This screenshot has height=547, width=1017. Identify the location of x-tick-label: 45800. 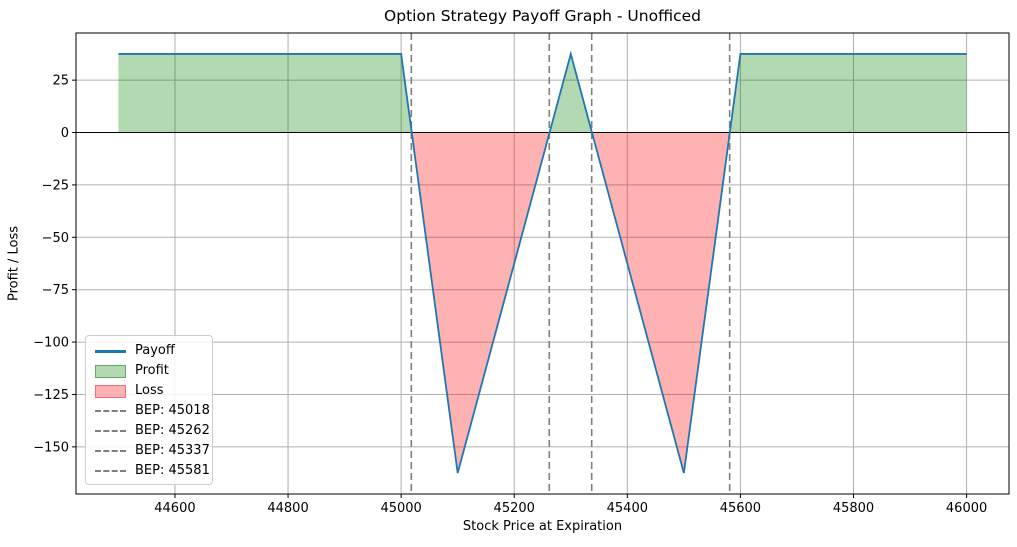
(853, 508).